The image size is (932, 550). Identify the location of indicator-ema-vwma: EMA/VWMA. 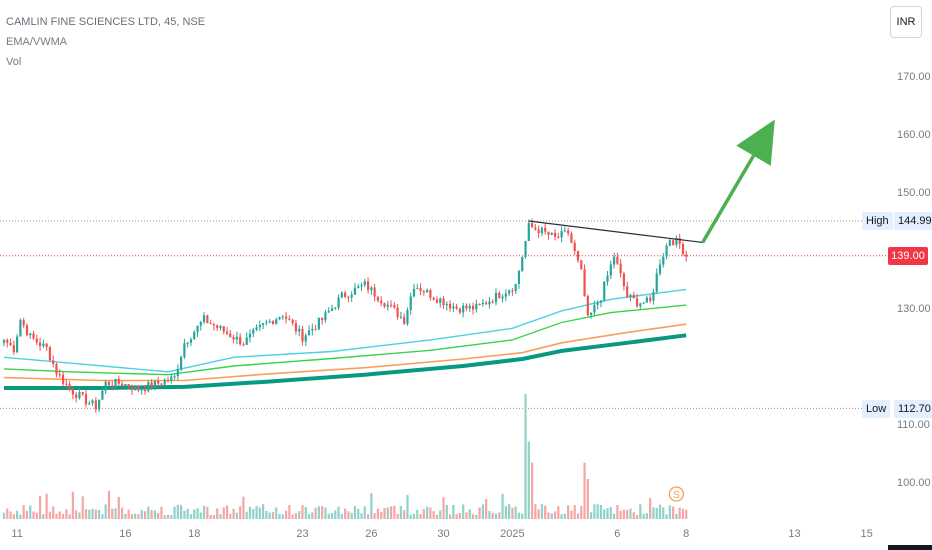
(37, 42).